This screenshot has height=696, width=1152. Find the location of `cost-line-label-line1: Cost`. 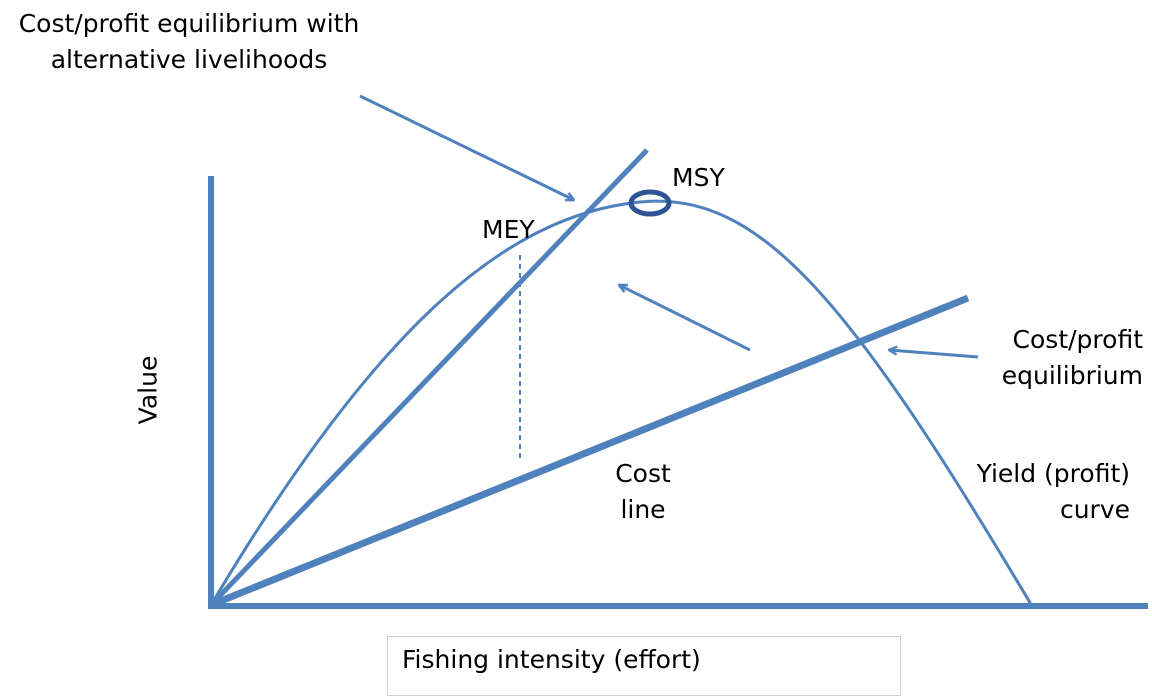

cost-line-label-line1: Cost is located at coordinates (643, 473).